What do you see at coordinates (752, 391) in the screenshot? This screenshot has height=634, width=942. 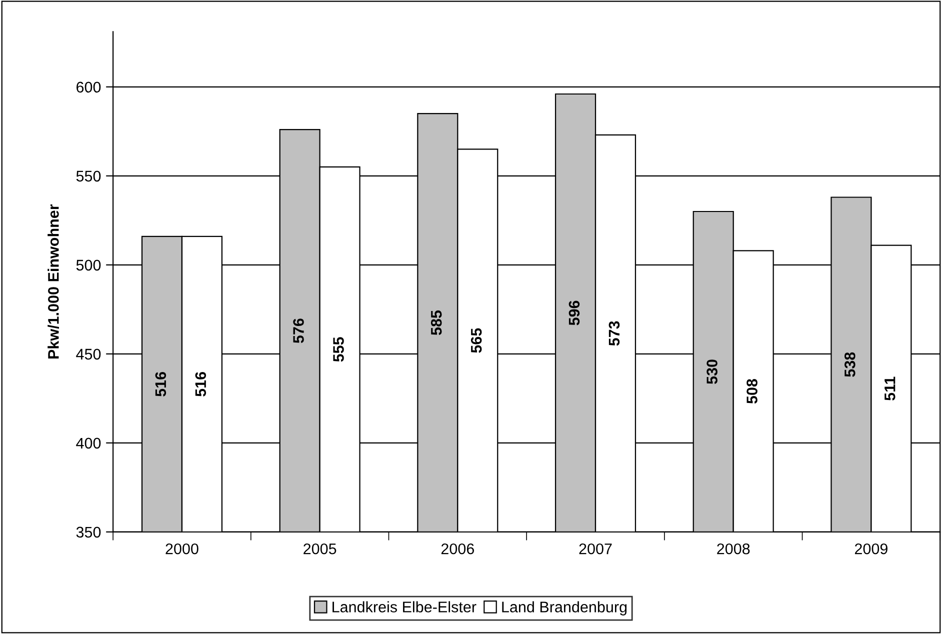 I see `data-label: 508` at bounding box center [752, 391].